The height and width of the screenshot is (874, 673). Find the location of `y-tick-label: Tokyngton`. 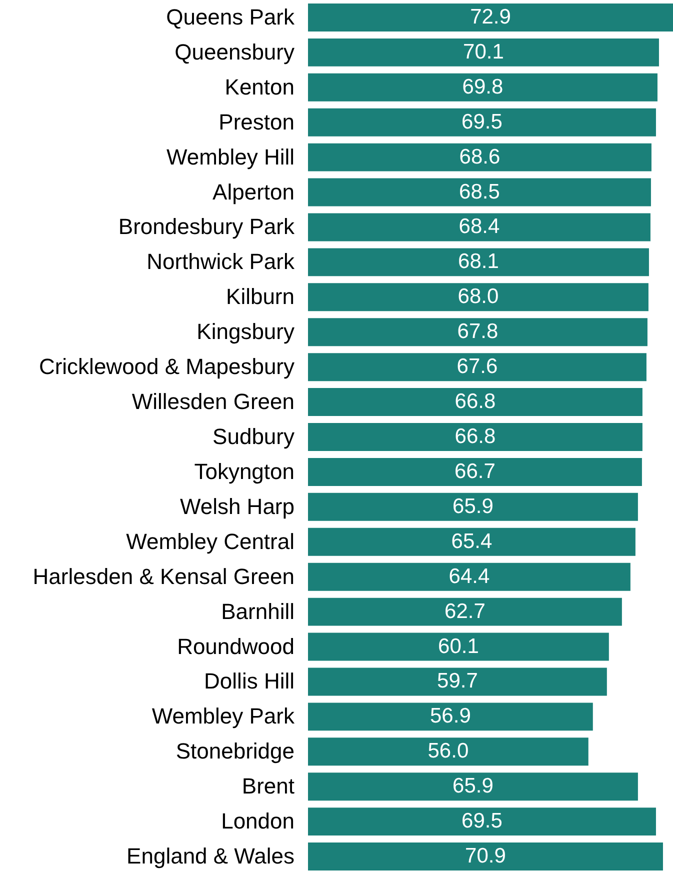

y-tick-label: Tokyngton is located at coordinates (244, 471).